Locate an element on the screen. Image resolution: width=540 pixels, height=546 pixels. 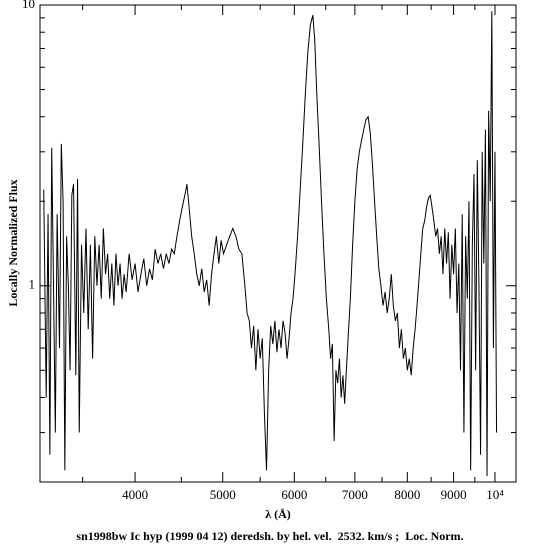
x-tick-label: 9000 is located at coordinates (454, 494).